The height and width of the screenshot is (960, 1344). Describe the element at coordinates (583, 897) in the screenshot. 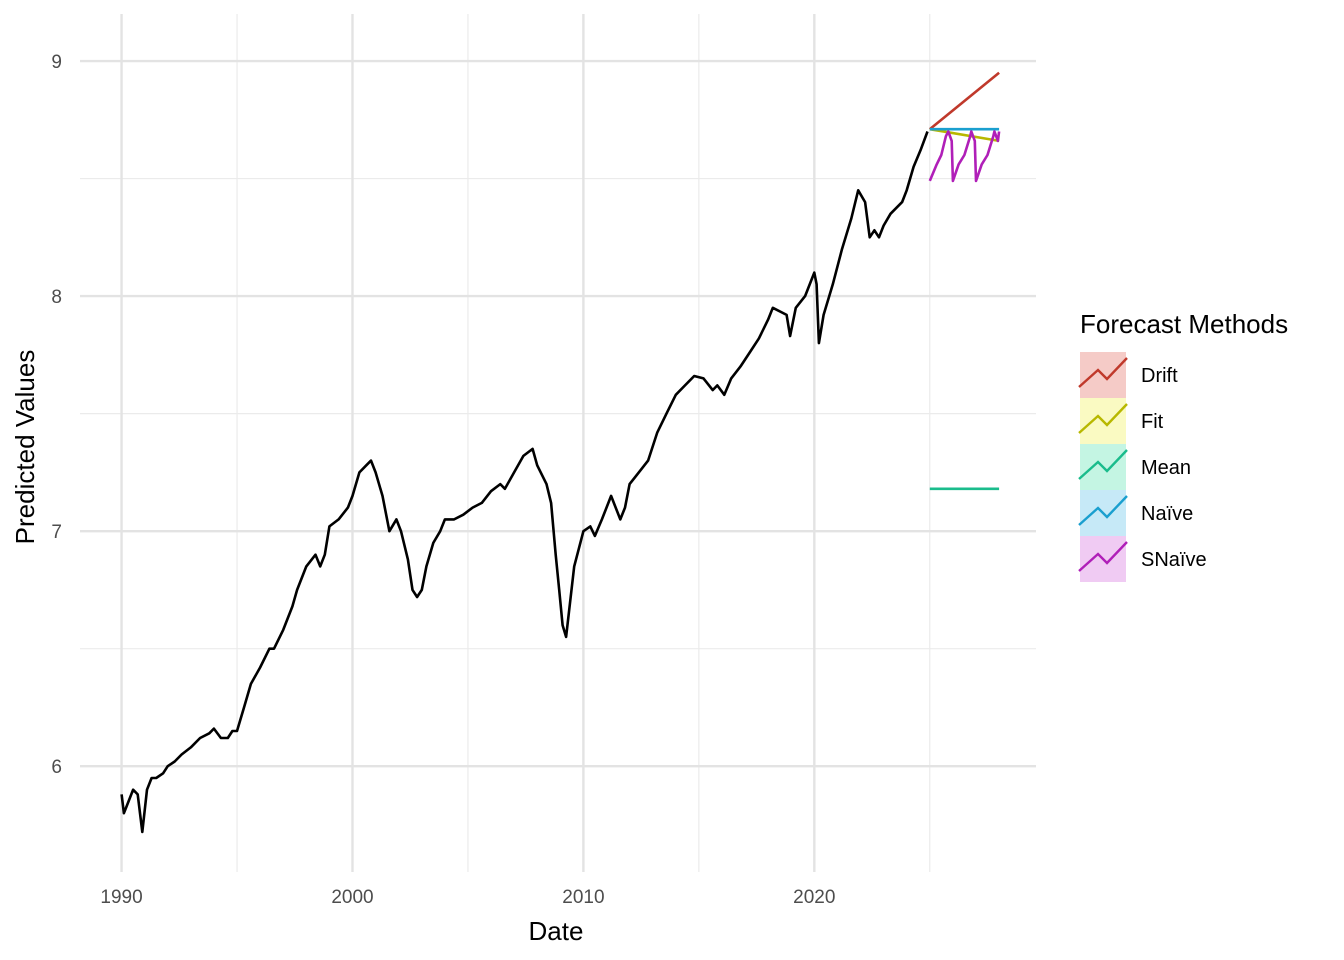

I see `x-tick-label: 2010` at that location.